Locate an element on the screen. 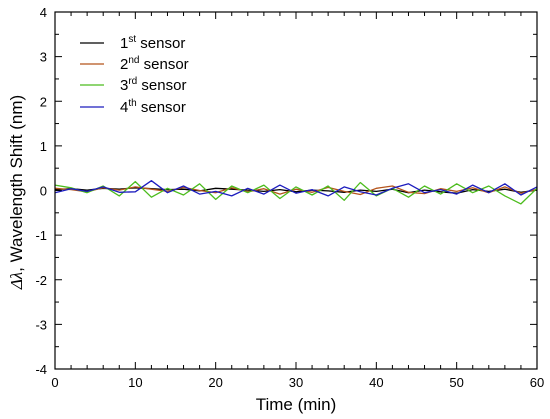 The image size is (550, 419). series-line-3rd-sensor is located at coordinates (296, 192).